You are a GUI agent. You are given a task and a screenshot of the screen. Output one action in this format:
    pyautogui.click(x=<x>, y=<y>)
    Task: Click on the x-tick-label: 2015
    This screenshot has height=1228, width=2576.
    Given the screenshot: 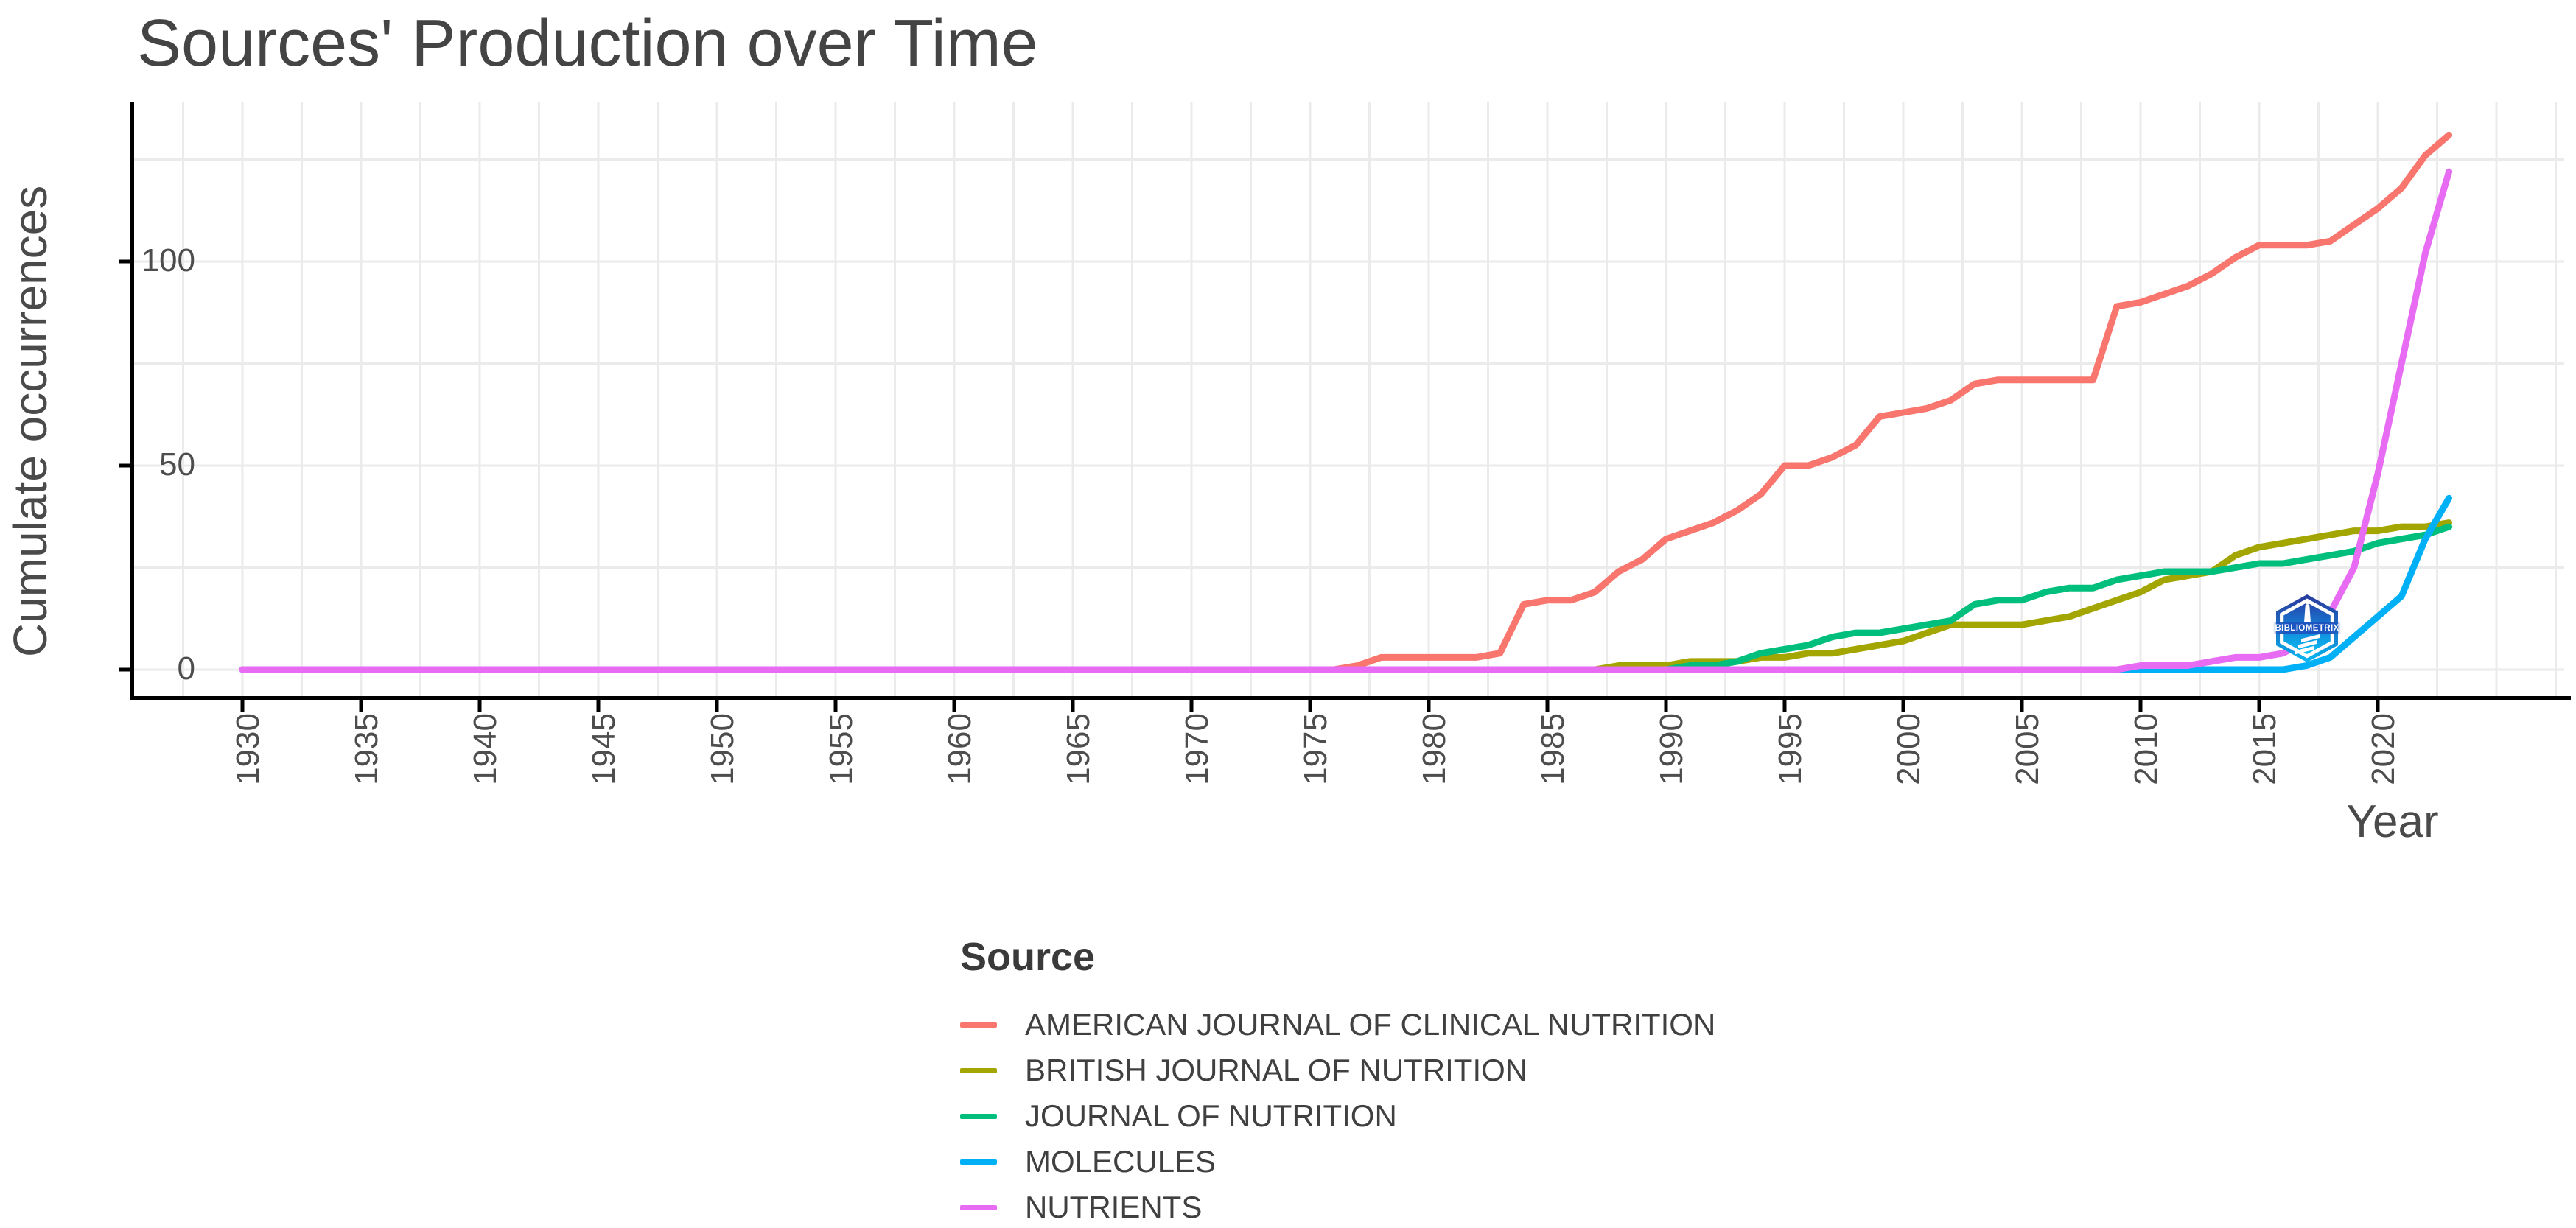 What is the action you would take?
    pyautogui.click(x=2265, y=749)
    